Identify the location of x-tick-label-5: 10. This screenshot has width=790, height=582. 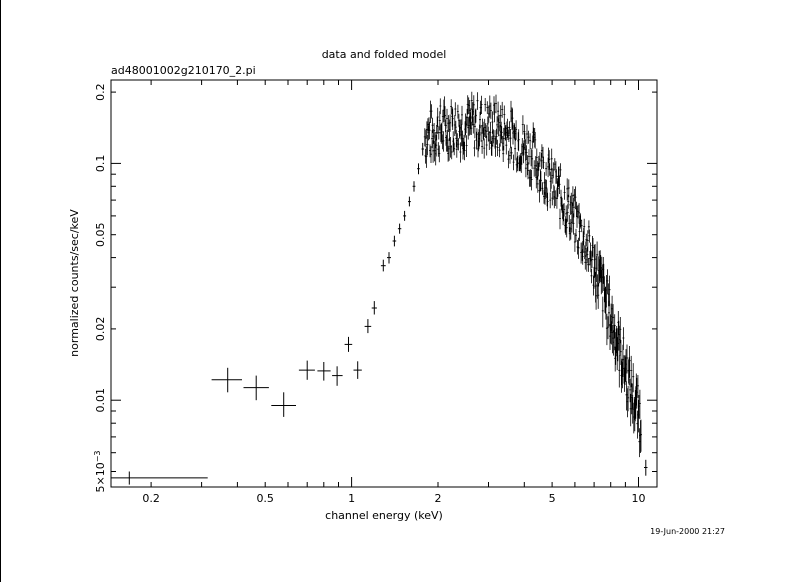
(639, 498).